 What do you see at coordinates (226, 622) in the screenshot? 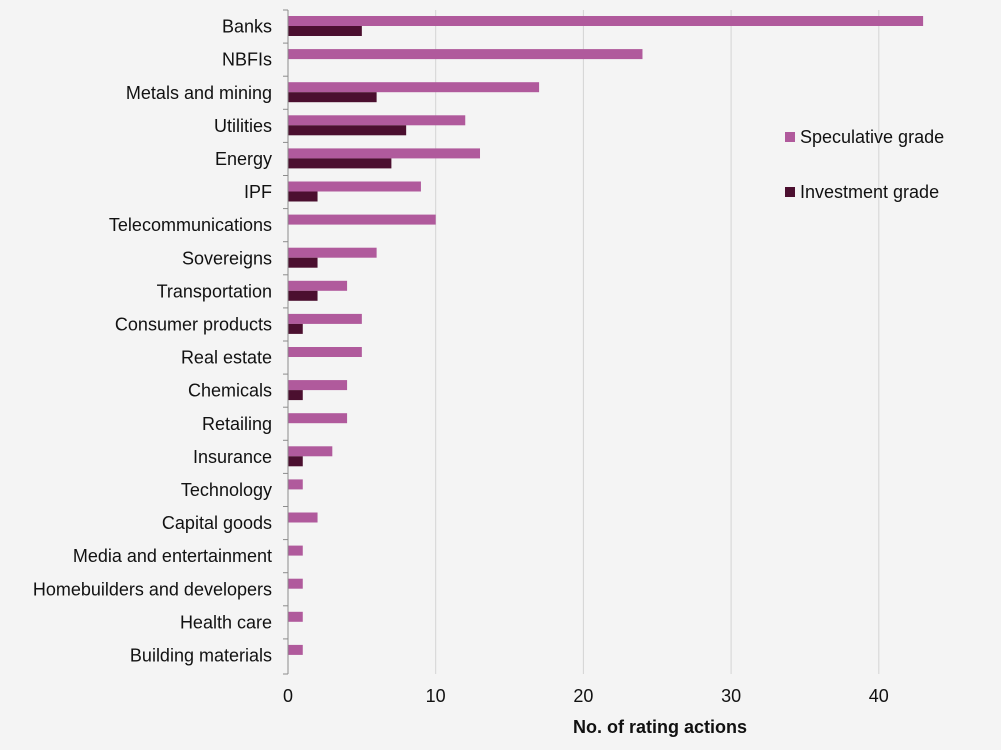
I see `category-label: Health care` at bounding box center [226, 622].